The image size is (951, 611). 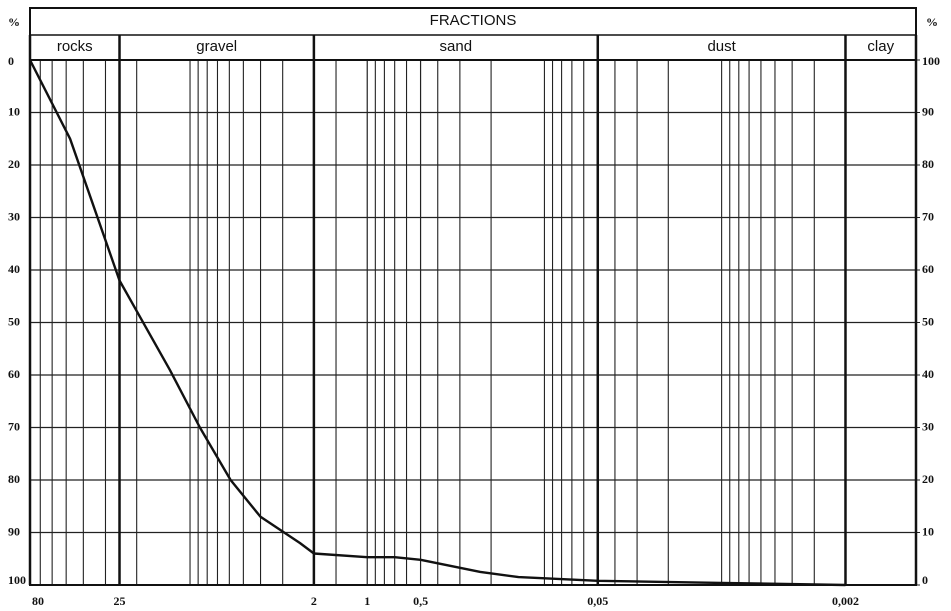 I want to click on fraction-label: gravel, so click(x=216, y=46).